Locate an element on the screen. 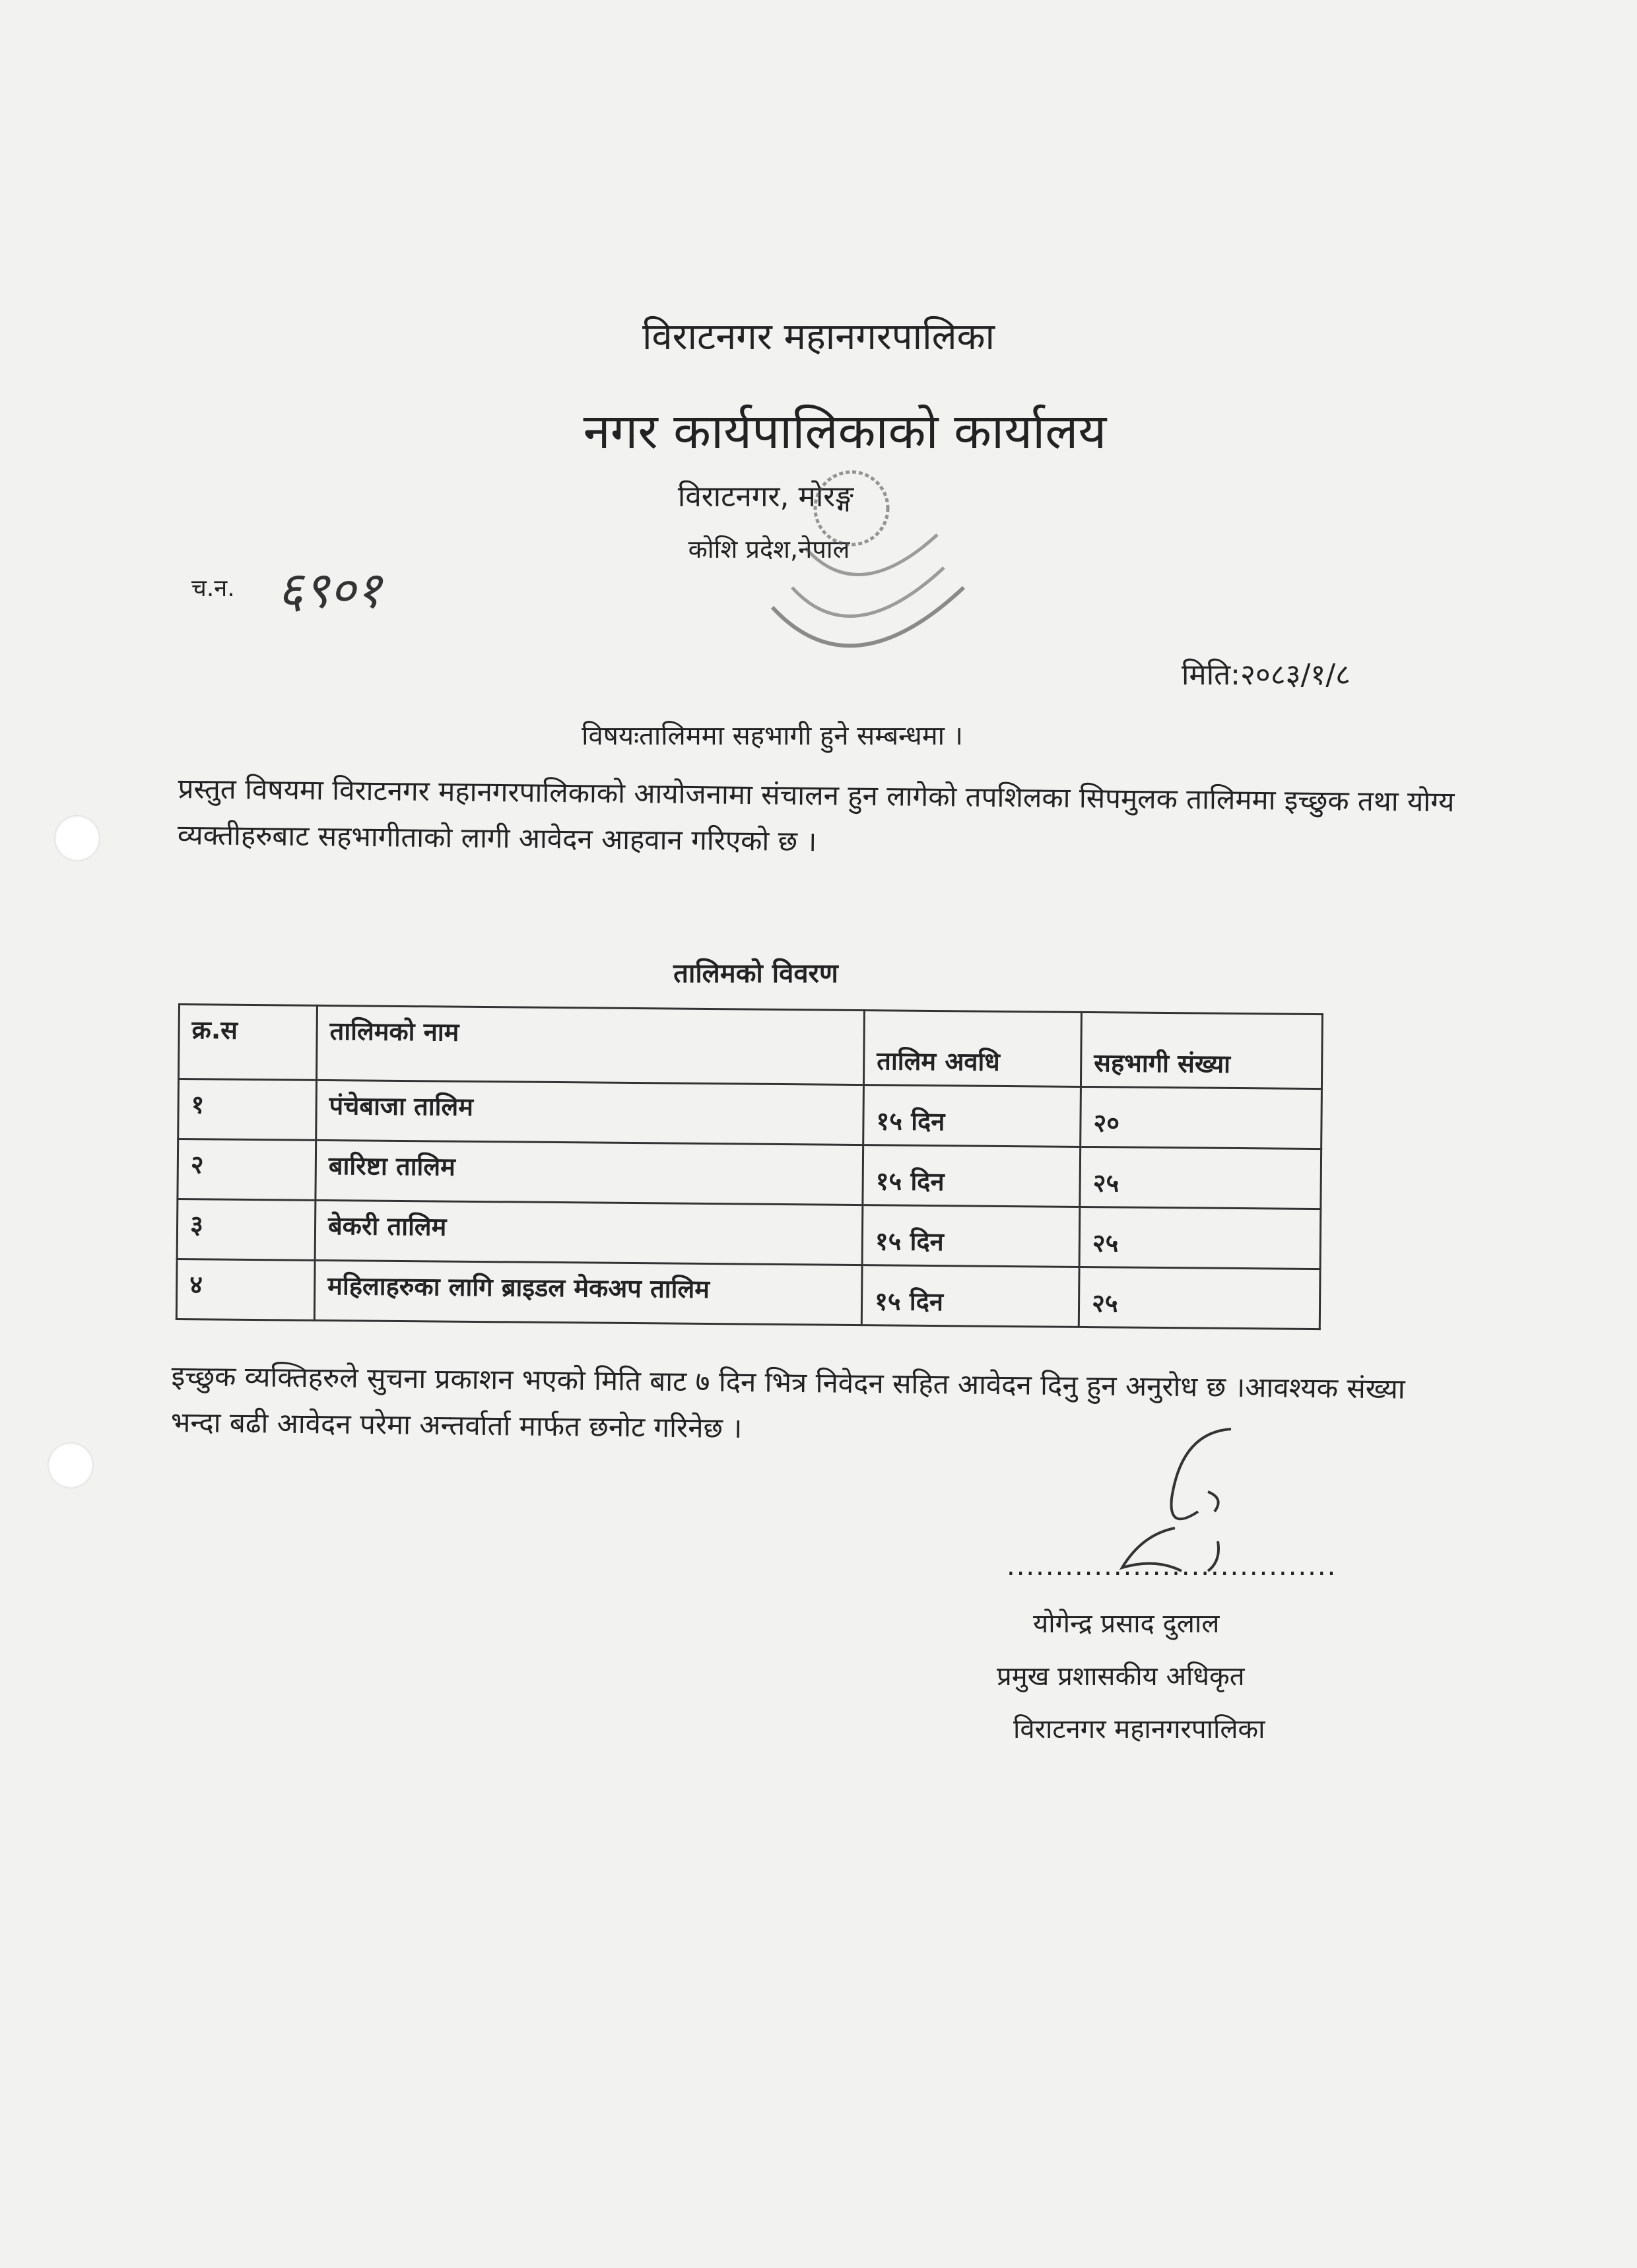  training-name: बारिष्टा तालिम is located at coordinates (589, 1172).